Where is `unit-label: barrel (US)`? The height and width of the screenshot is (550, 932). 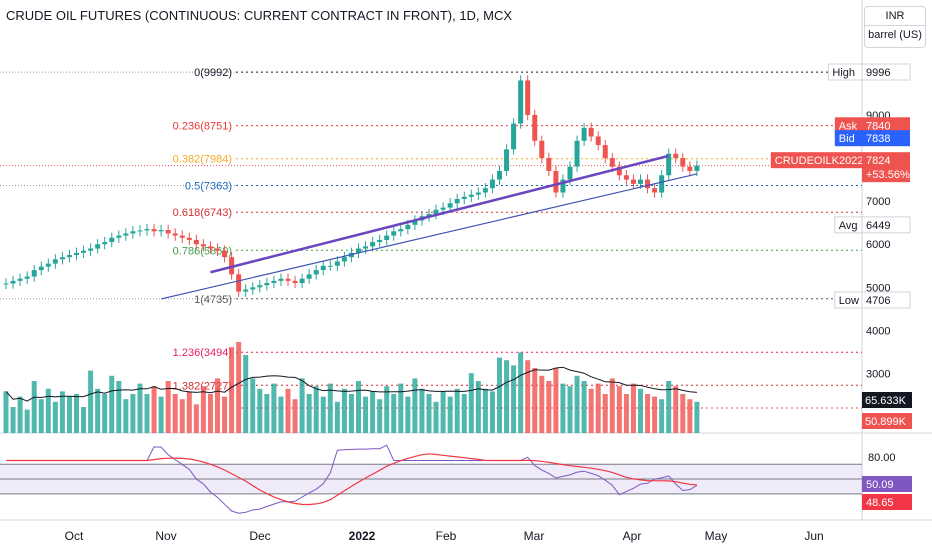 unit-label: barrel (US) is located at coordinates (895, 34).